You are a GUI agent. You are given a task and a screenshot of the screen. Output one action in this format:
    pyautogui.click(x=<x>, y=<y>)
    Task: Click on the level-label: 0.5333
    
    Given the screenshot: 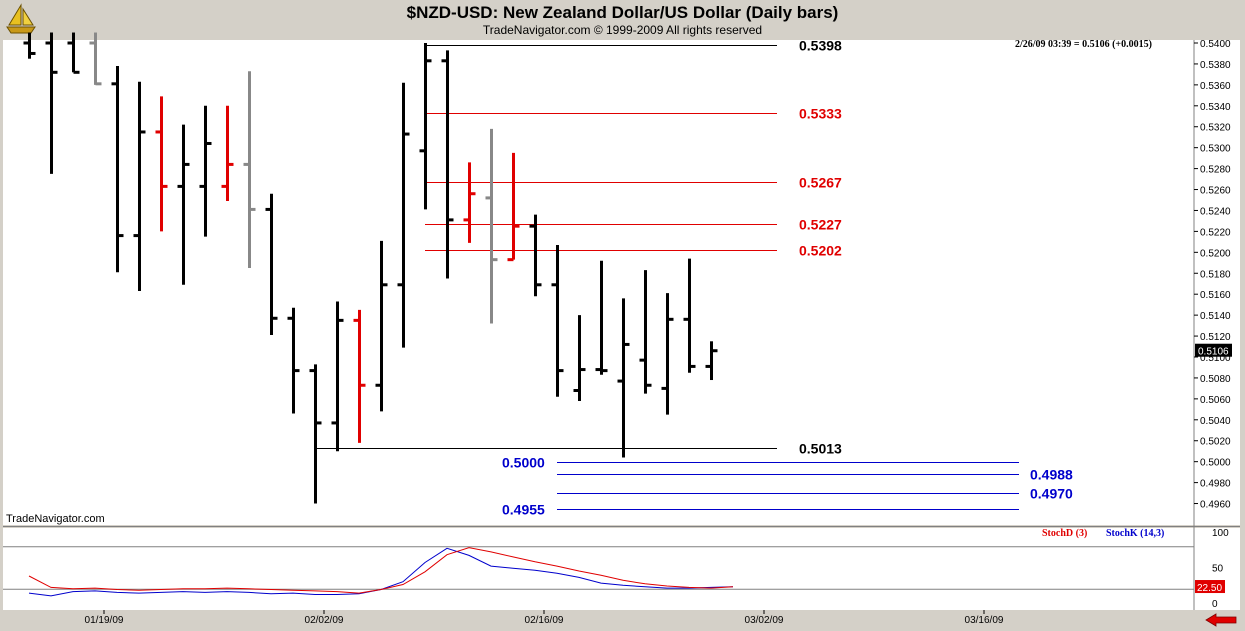 What is the action you would take?
    pyautogui.click(x=820, y=114)
    